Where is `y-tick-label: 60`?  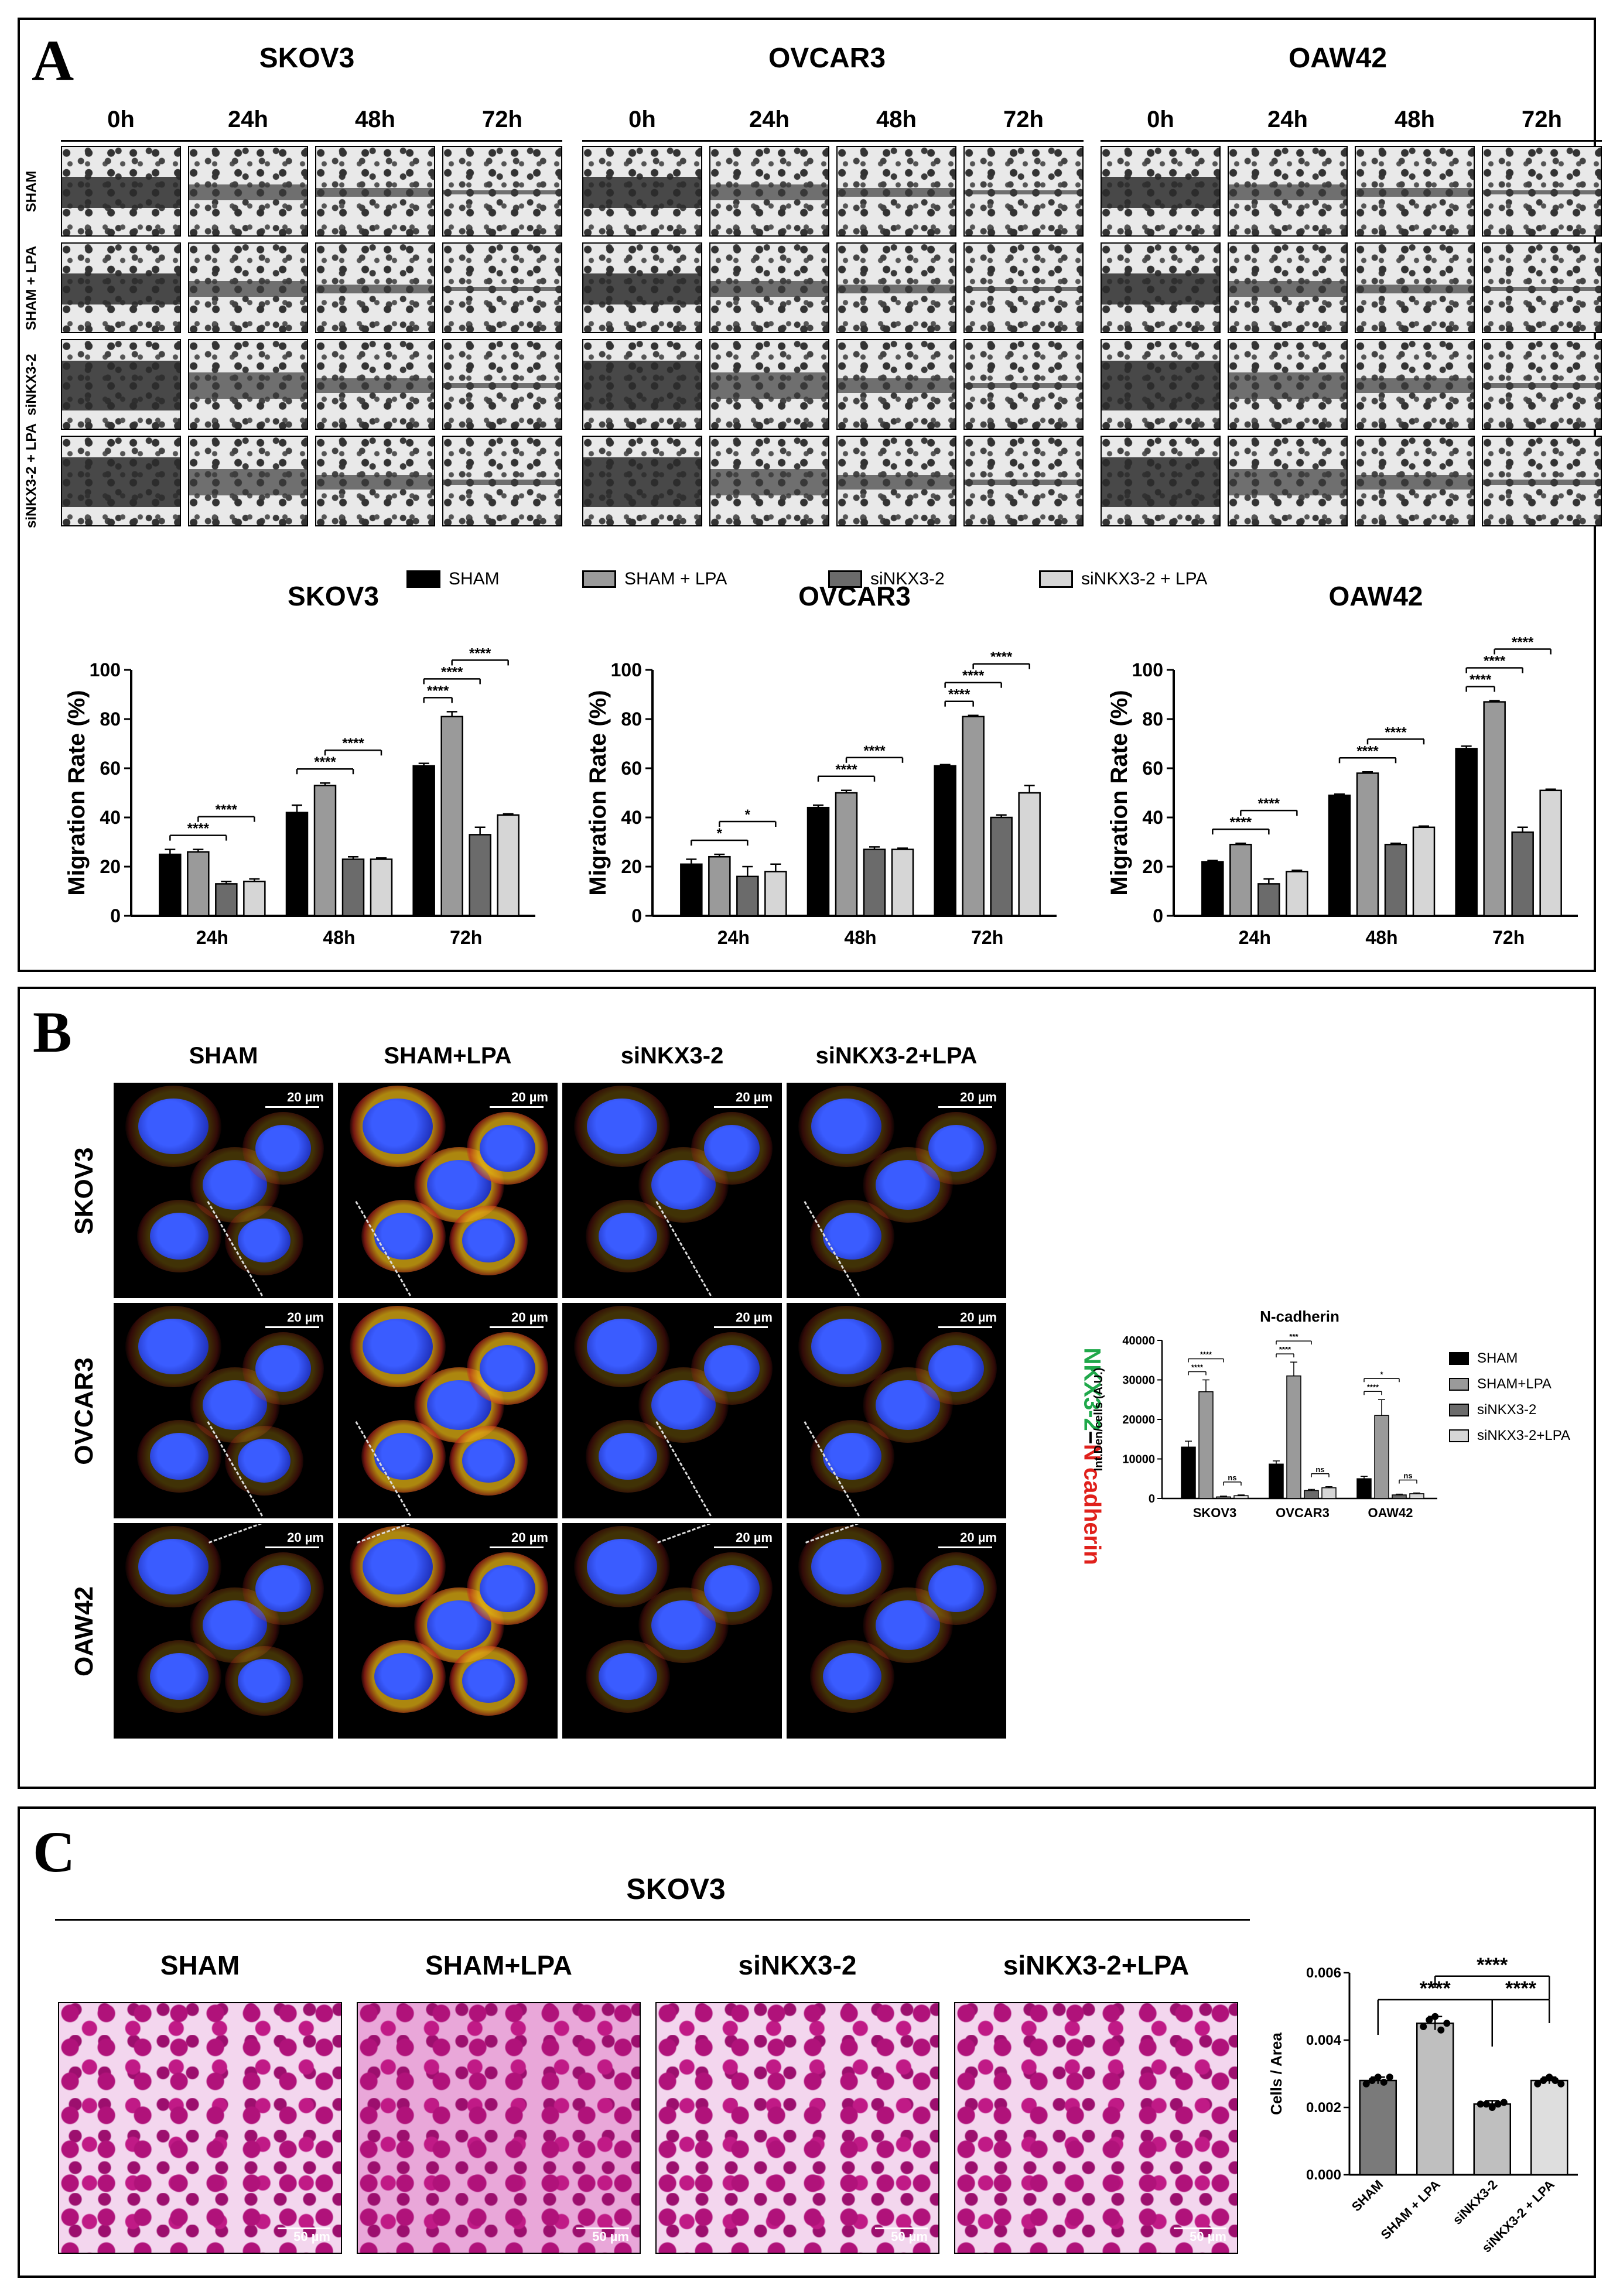 y-tick-label: 60 is located at coordinates (110, 769).